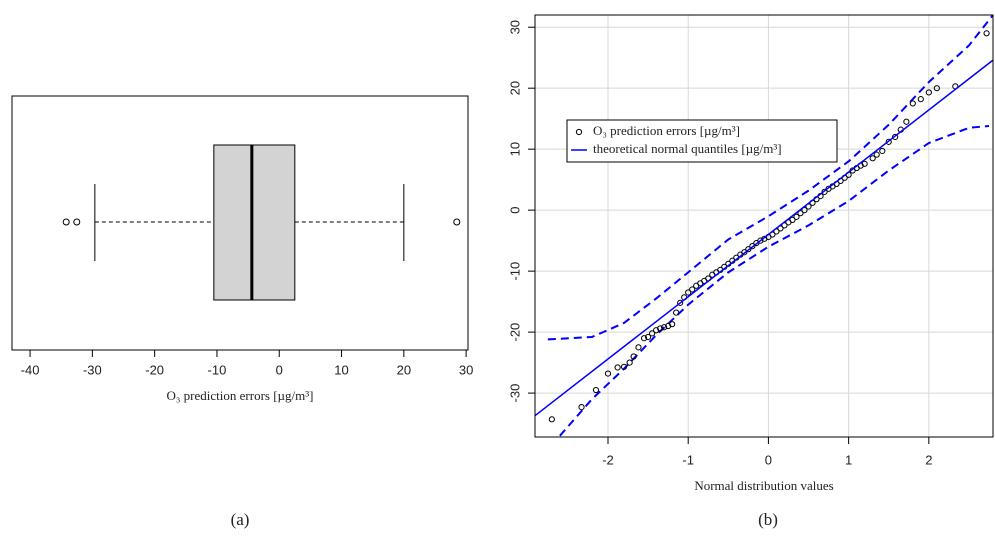 This screenshot has height=536, width=995. What do you see at coordinates (514, 332) in the screenshot?
I see `y-tick-label: -20` at bounding box center [514, 332].